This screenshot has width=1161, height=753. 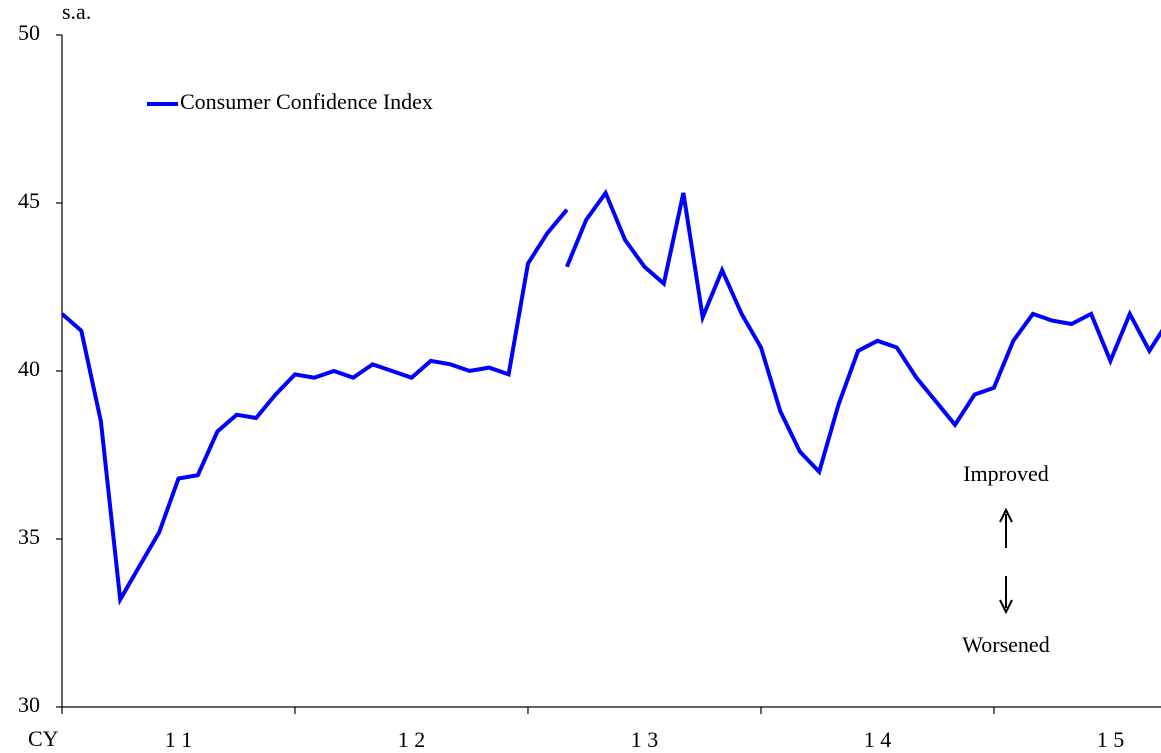 I want to click on arrow-up, so click(x=1006, y=527).